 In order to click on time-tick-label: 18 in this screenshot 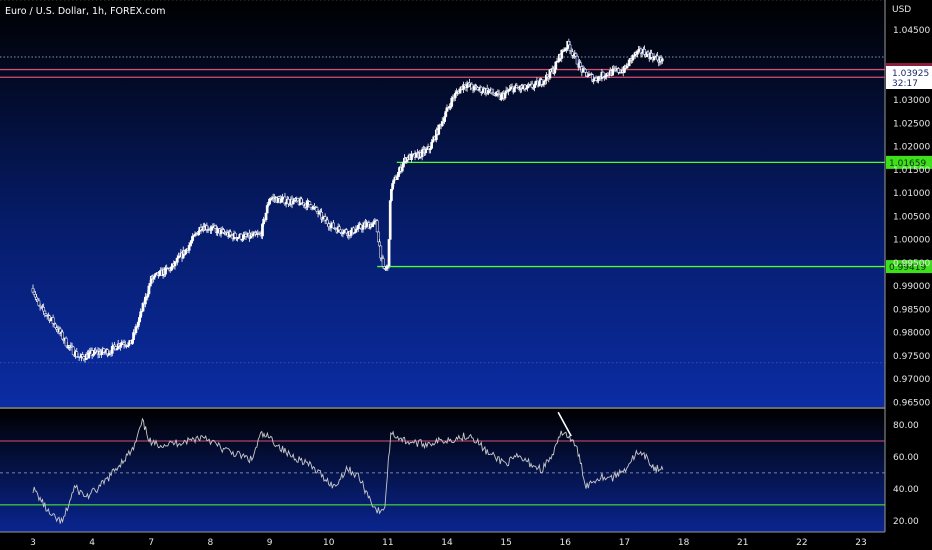, I will do `click(684, 543)`.